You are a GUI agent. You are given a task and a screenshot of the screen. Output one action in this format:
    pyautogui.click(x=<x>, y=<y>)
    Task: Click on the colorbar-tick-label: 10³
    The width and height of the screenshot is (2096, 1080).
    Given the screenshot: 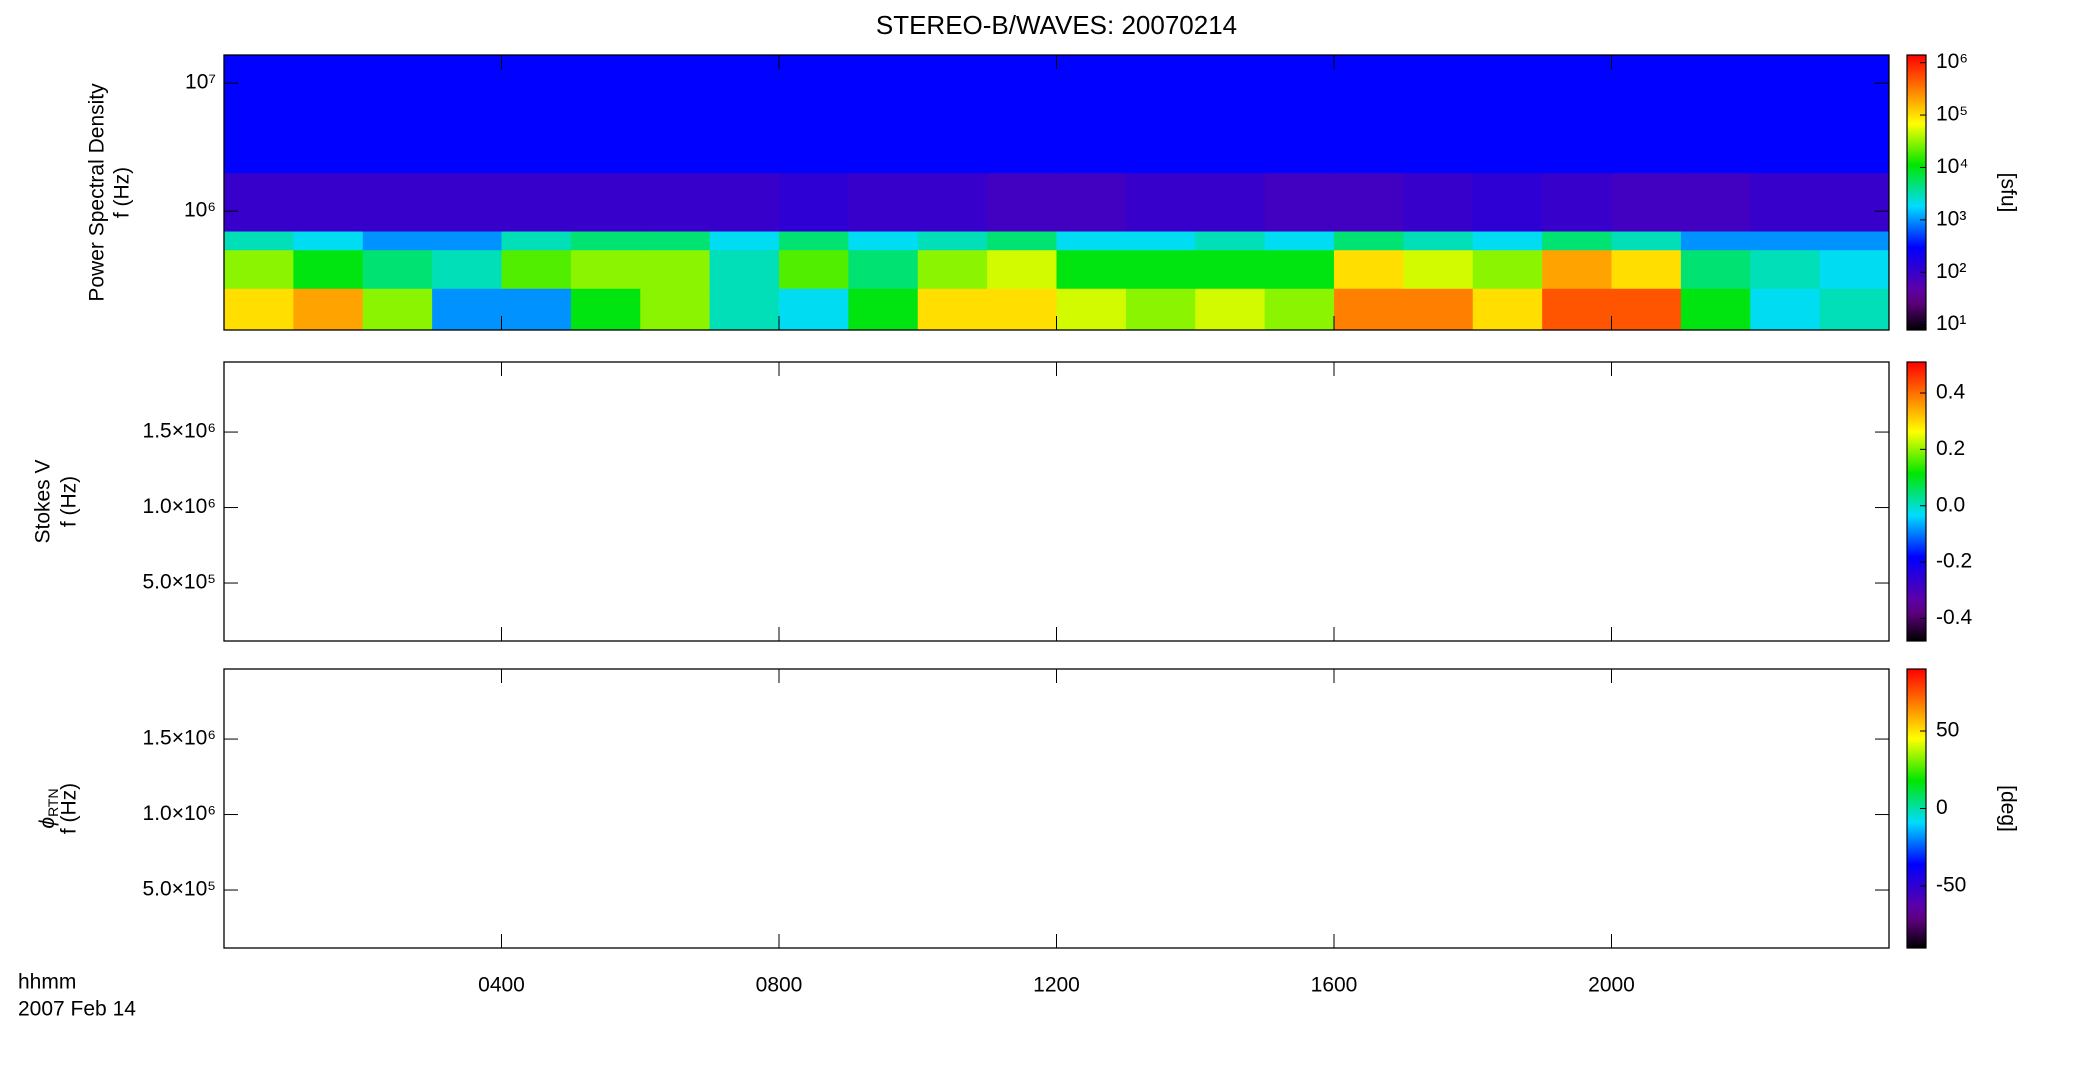 What is the action you would take?
    pyautogui.click(x=1951, y=218)
    